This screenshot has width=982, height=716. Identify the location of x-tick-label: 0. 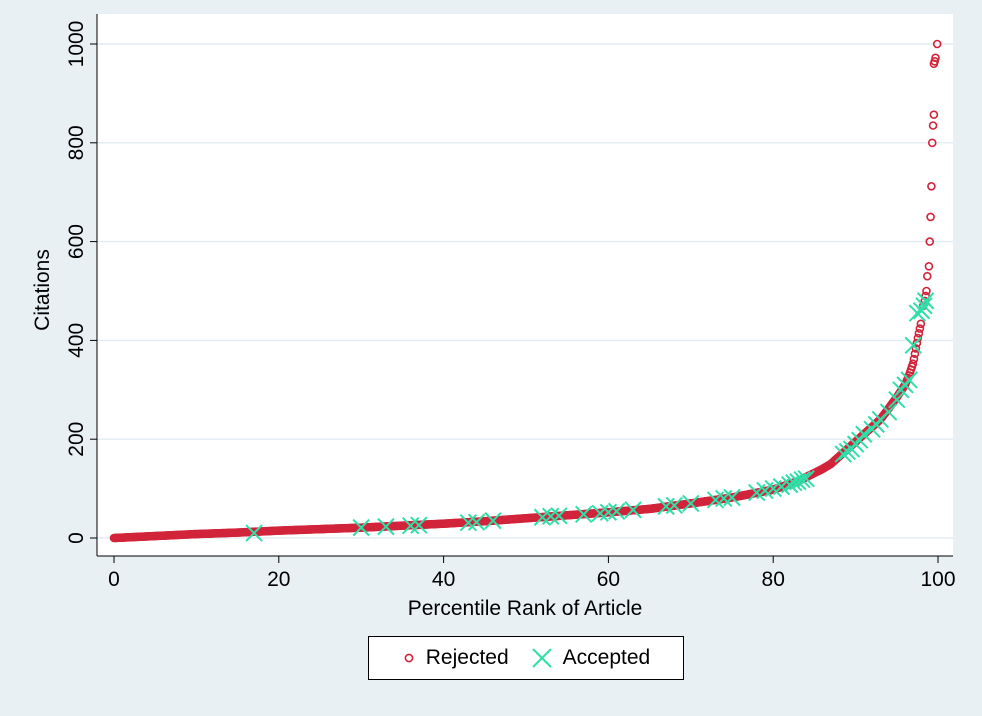
(114, 579).